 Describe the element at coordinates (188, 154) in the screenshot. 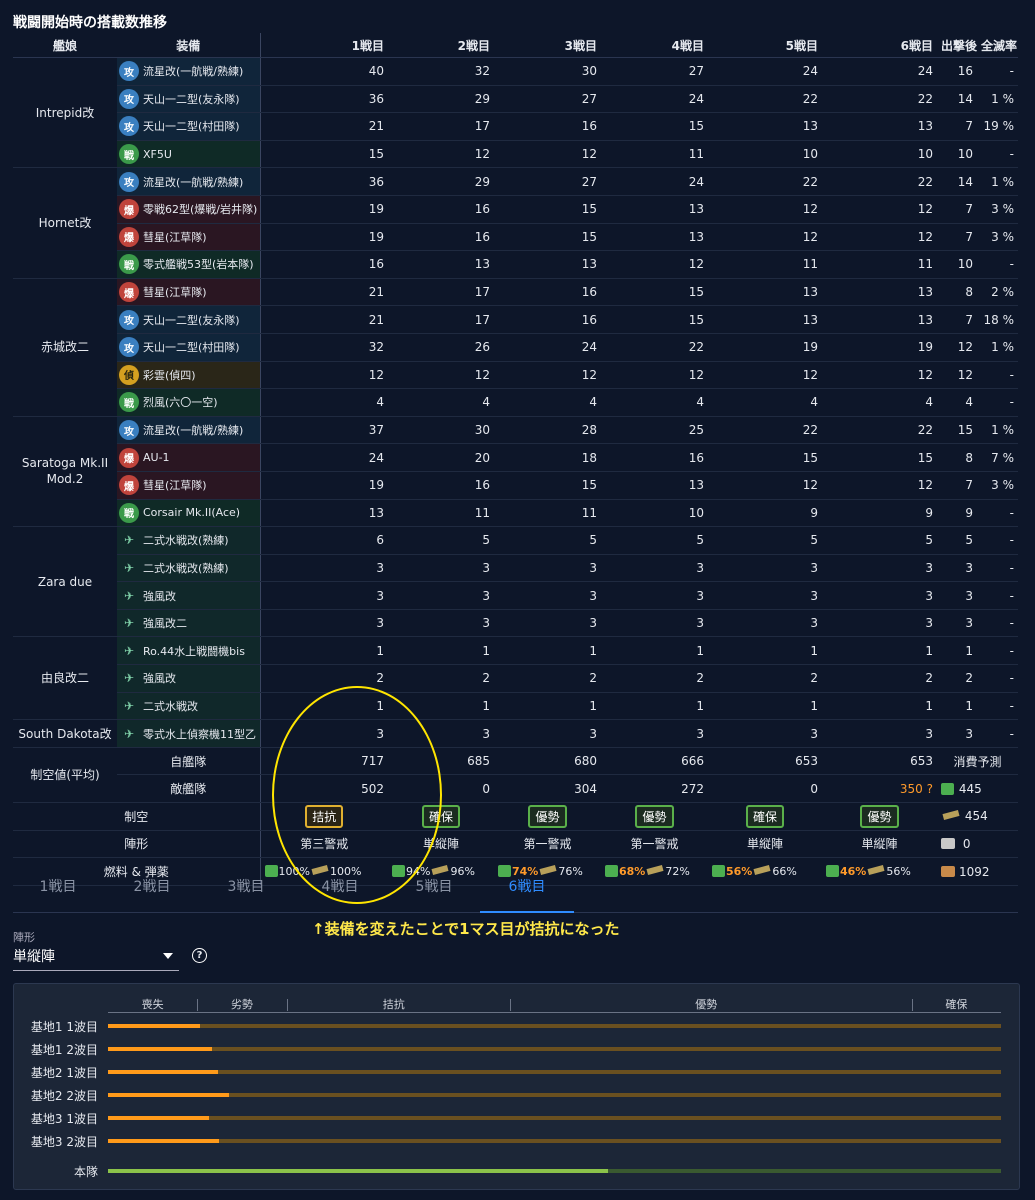

I see `equipment-cell: 戦 XF5U` at that location.